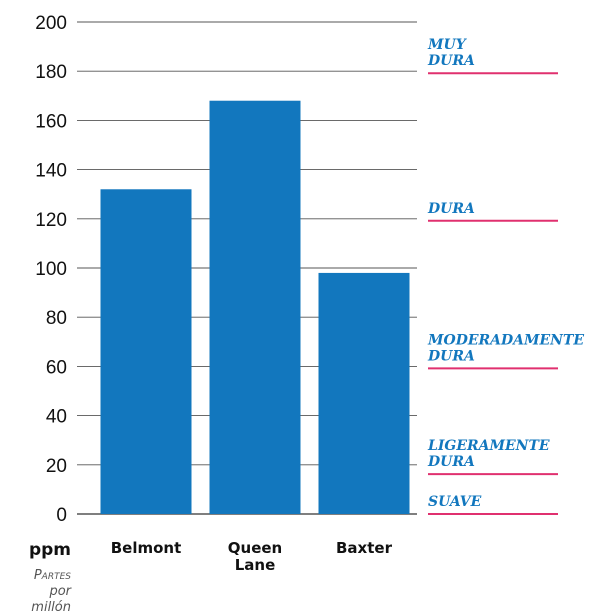 The width and height of the screenshot is (594, 615). Describe the element at coordinates (51, 23) in the screenshot. I see `y-tick-label: 200` at that location.